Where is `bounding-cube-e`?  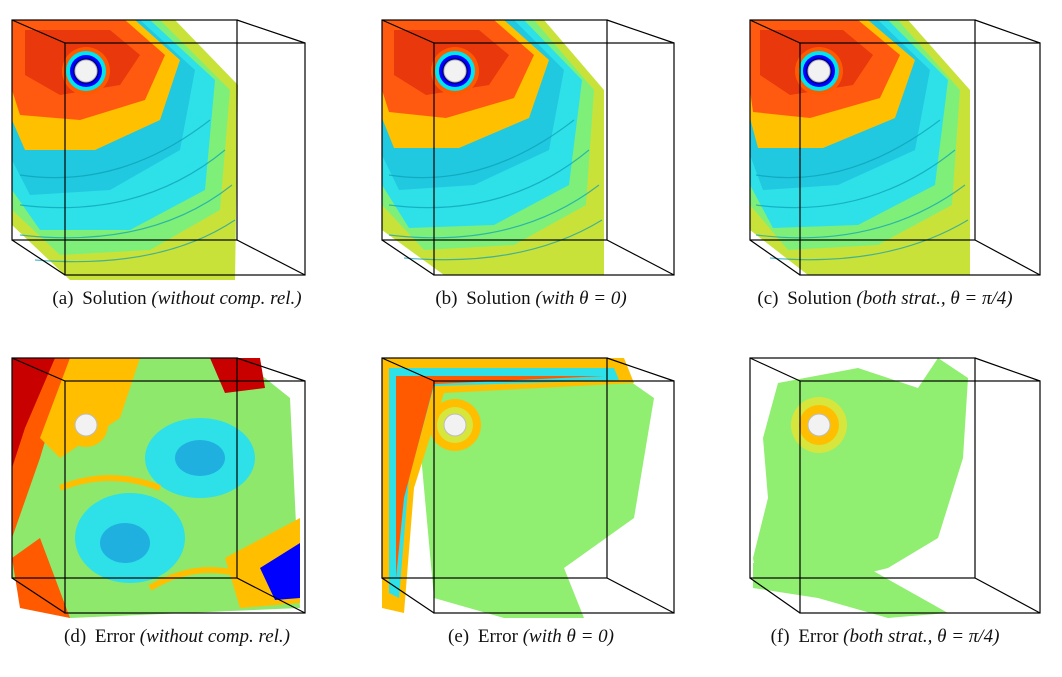 bounding-cube-e is located at coordinates (528, 485).